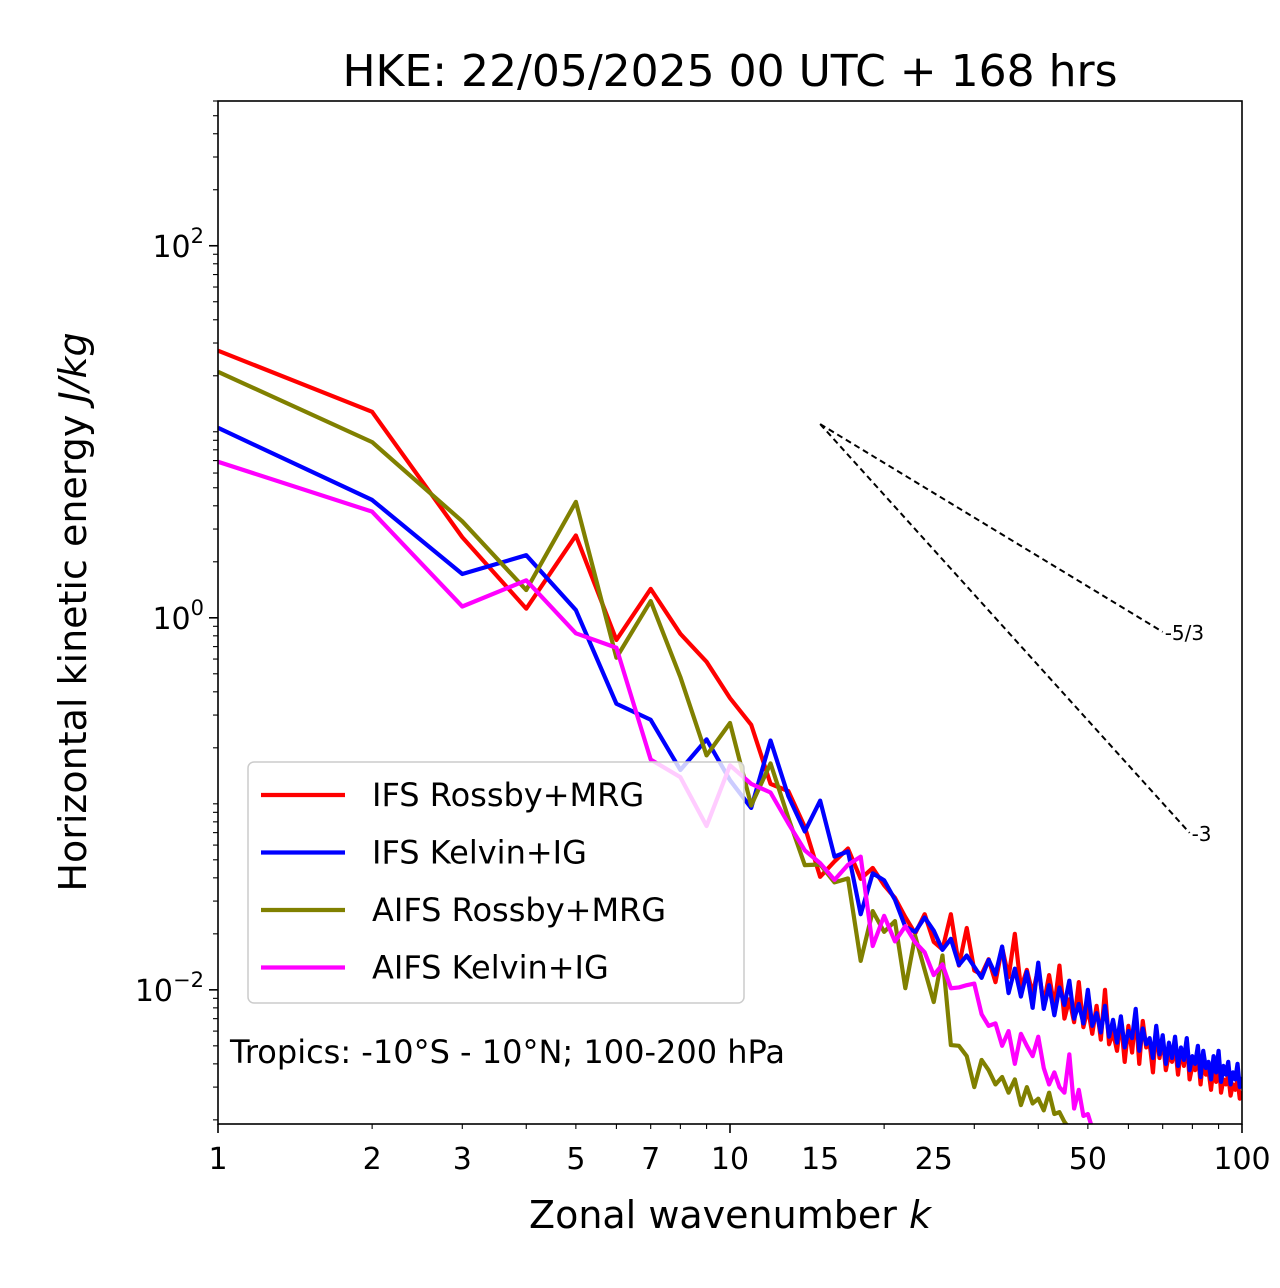 Image resolution: width=1280 pixels, height=1288 pixels. I want to click on x-tick-label: 1, so click(217, 1159).